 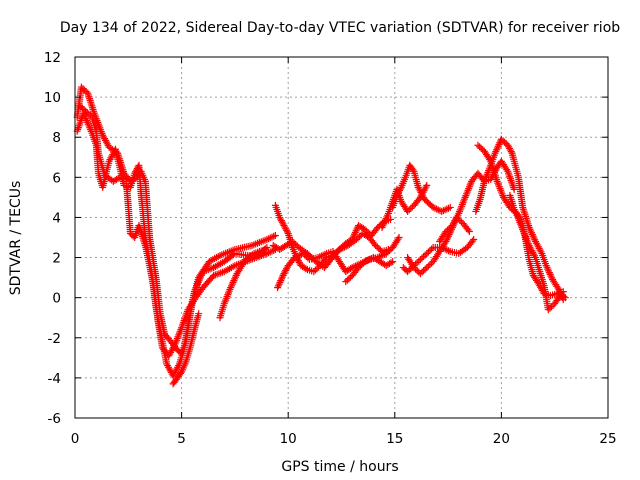 I want to click on y-tick-label: 12, so click(x=52, y=58).